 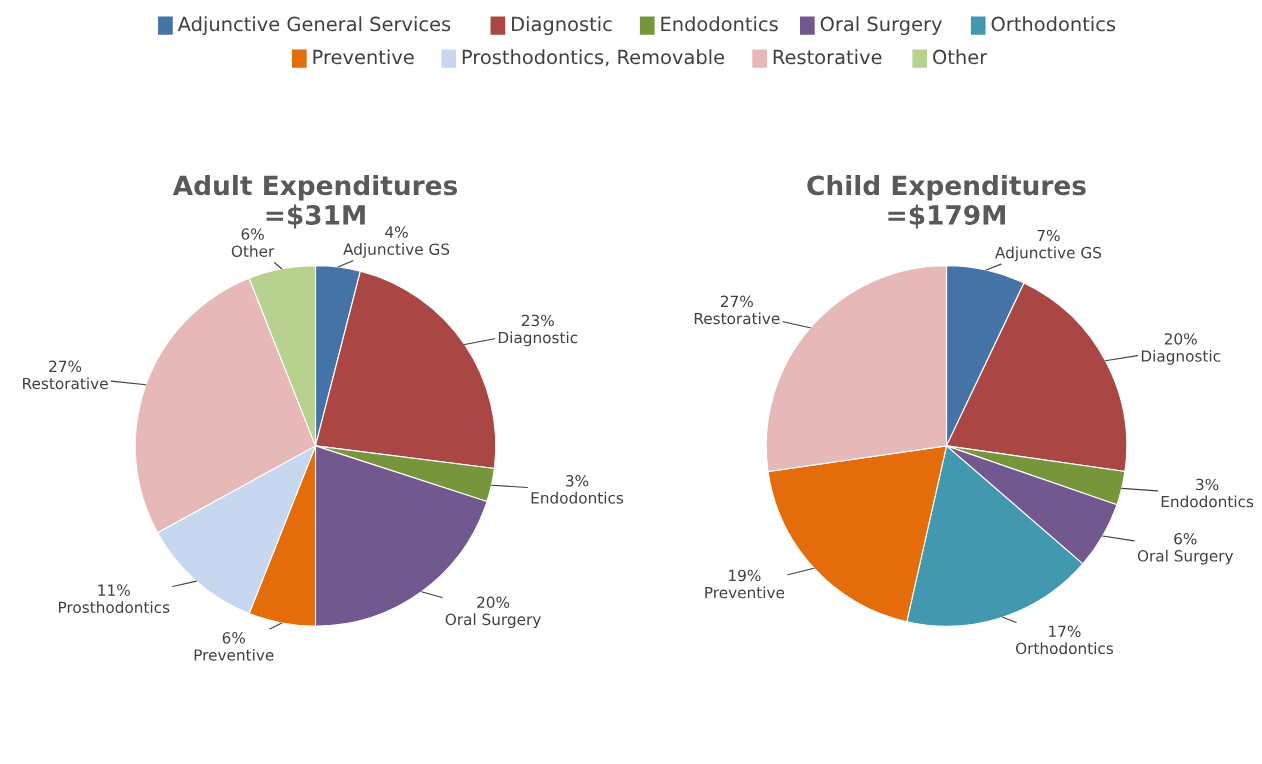 What do you see at coordinates (1064, 648) in the screenshot?
I see `slice-label: Orthodontics` at bounding box center [1064, 648].